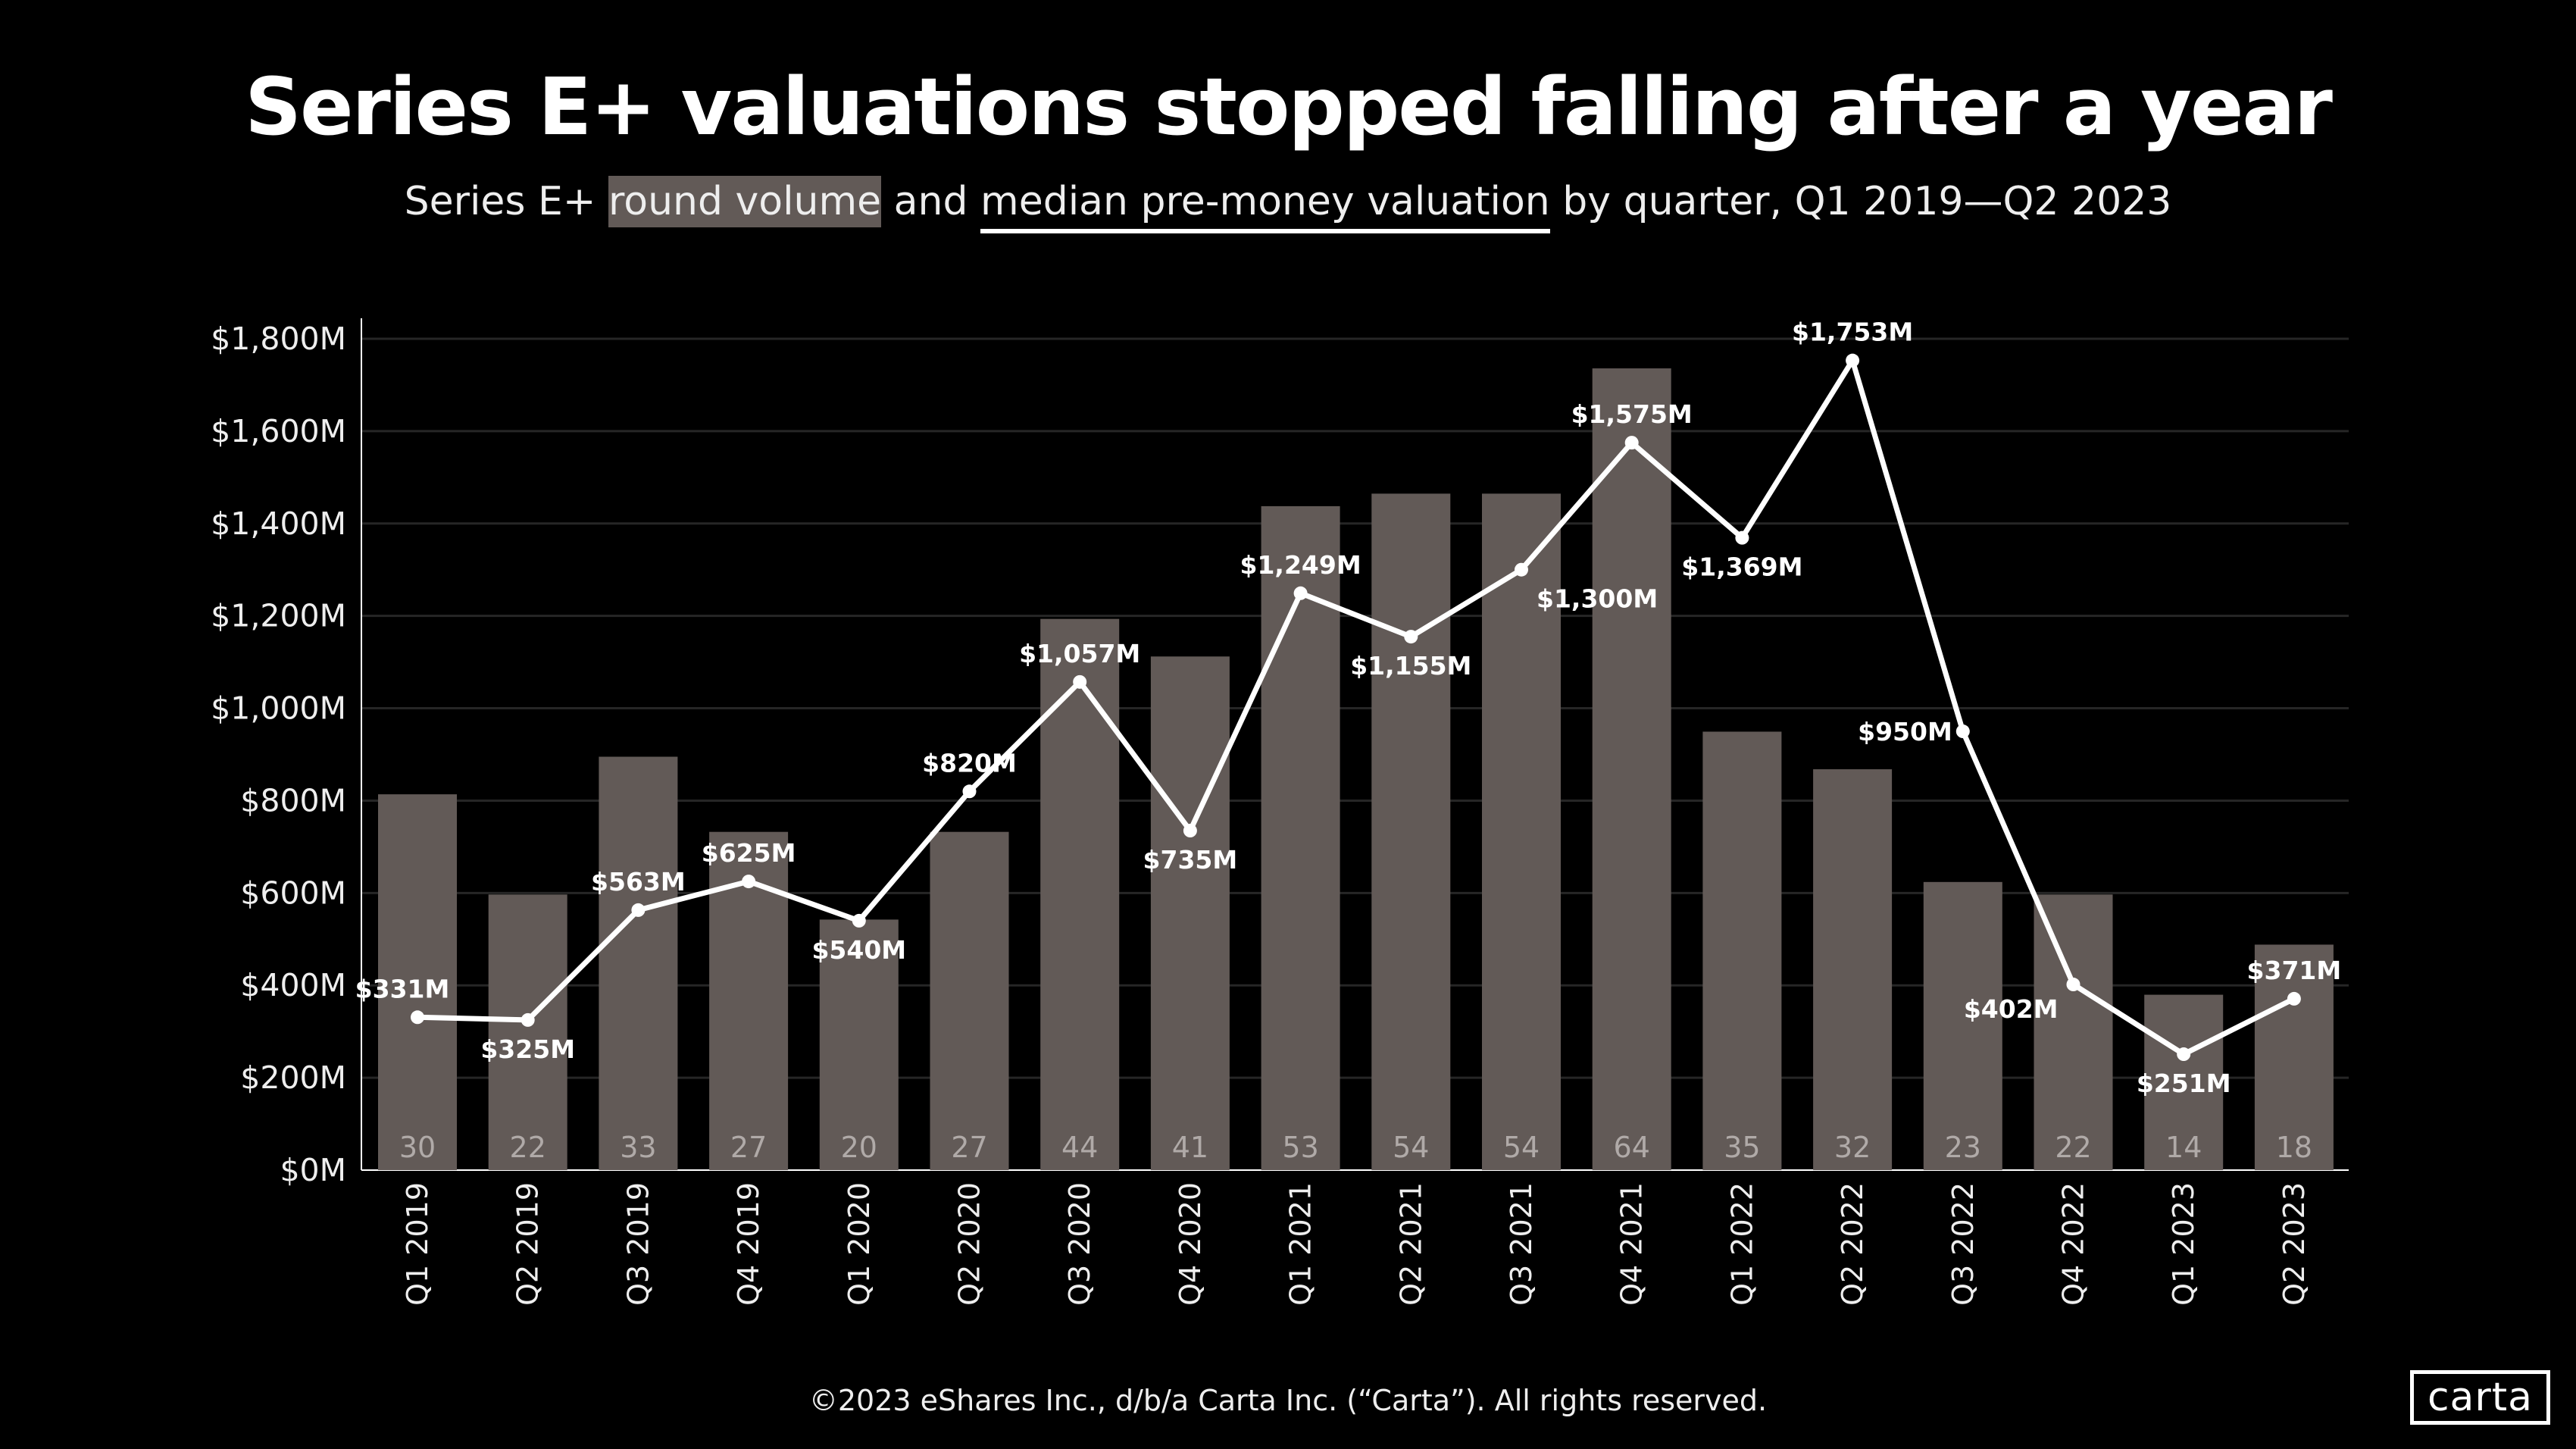  I want to click on x-tick-label: Q4 2019, so click(748, 1244).